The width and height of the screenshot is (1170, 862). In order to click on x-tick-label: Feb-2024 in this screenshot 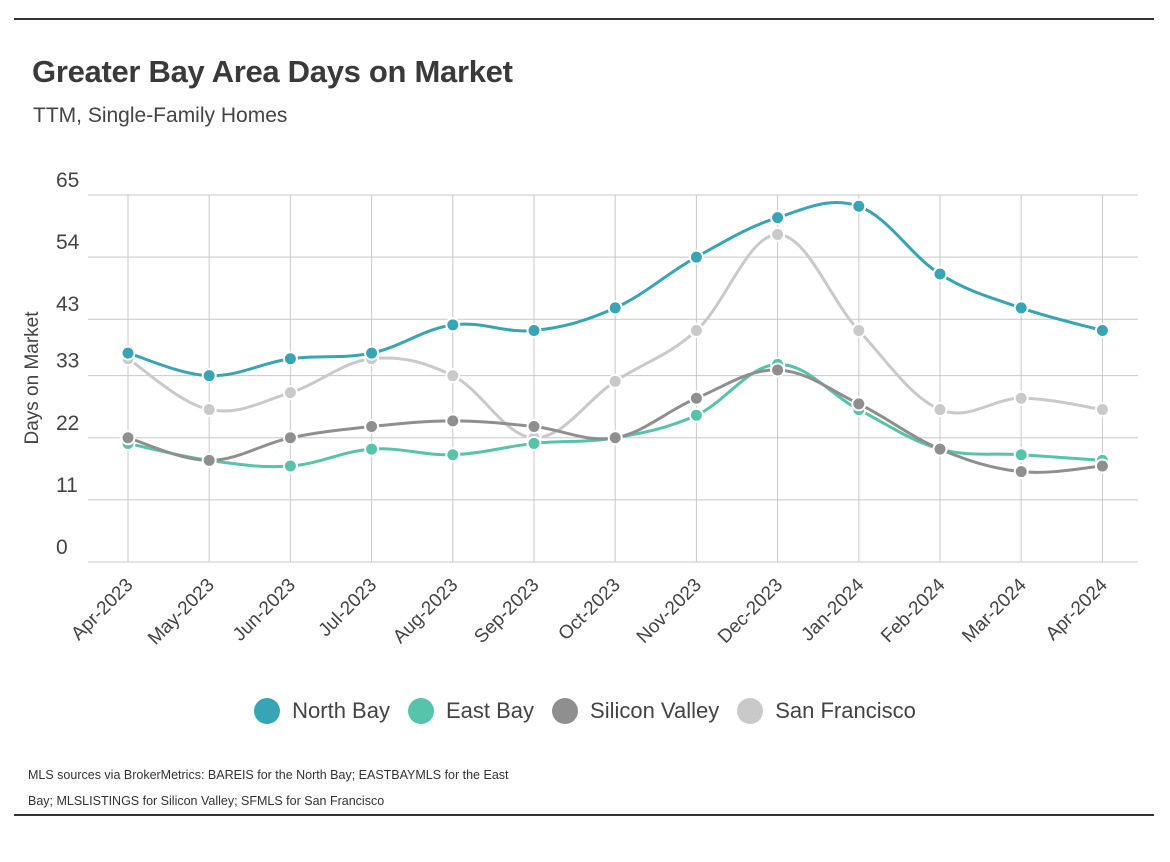, I will do `click(913, 610)`.